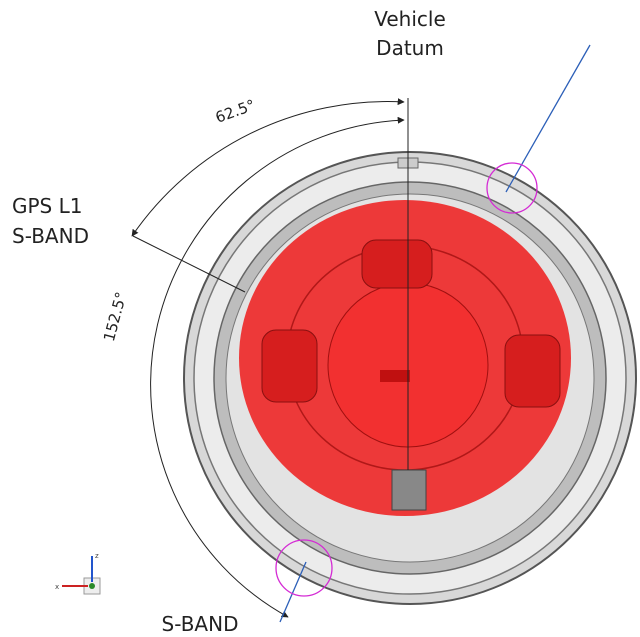 This screenshot has height=637, width=640. I want to click on angle-label: 62.5°, so click(235, 111).